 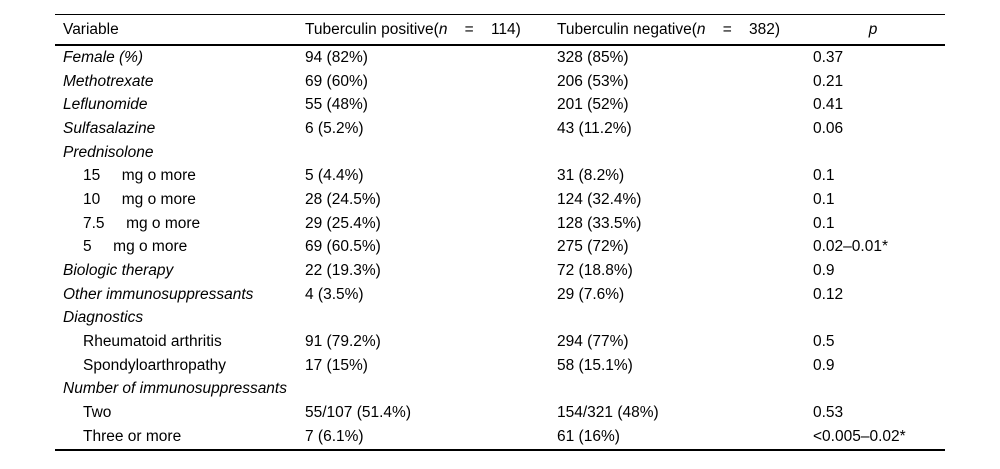 I want to click on cell-tuberculin-positive: 29 (25.4%), so click(x=343, y=223).